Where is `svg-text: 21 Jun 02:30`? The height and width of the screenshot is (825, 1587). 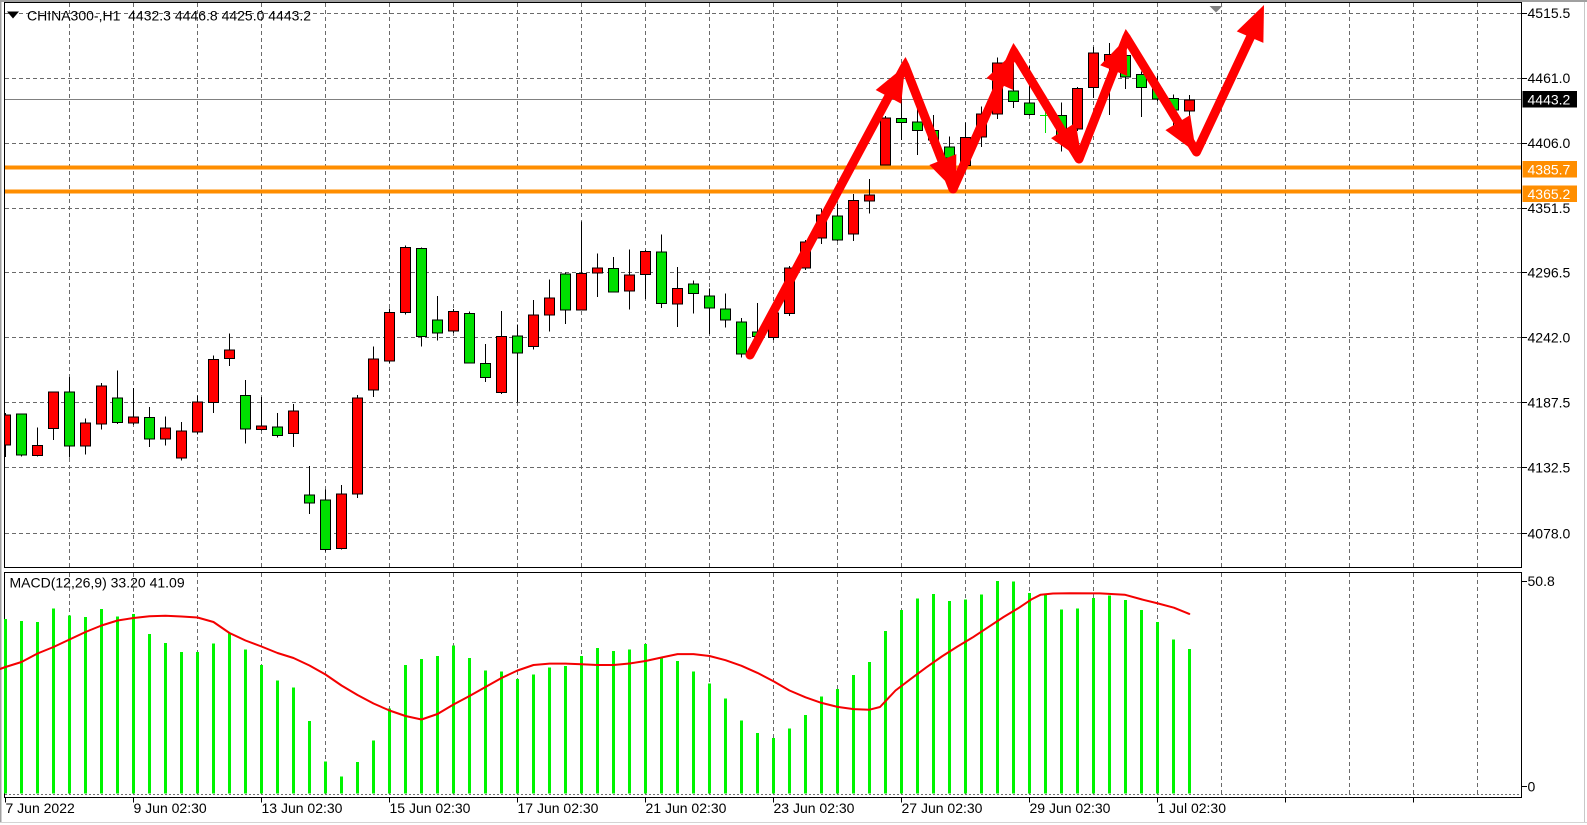
svg-text: 21 Jun 02:30 is located at coordinates (686, 808).